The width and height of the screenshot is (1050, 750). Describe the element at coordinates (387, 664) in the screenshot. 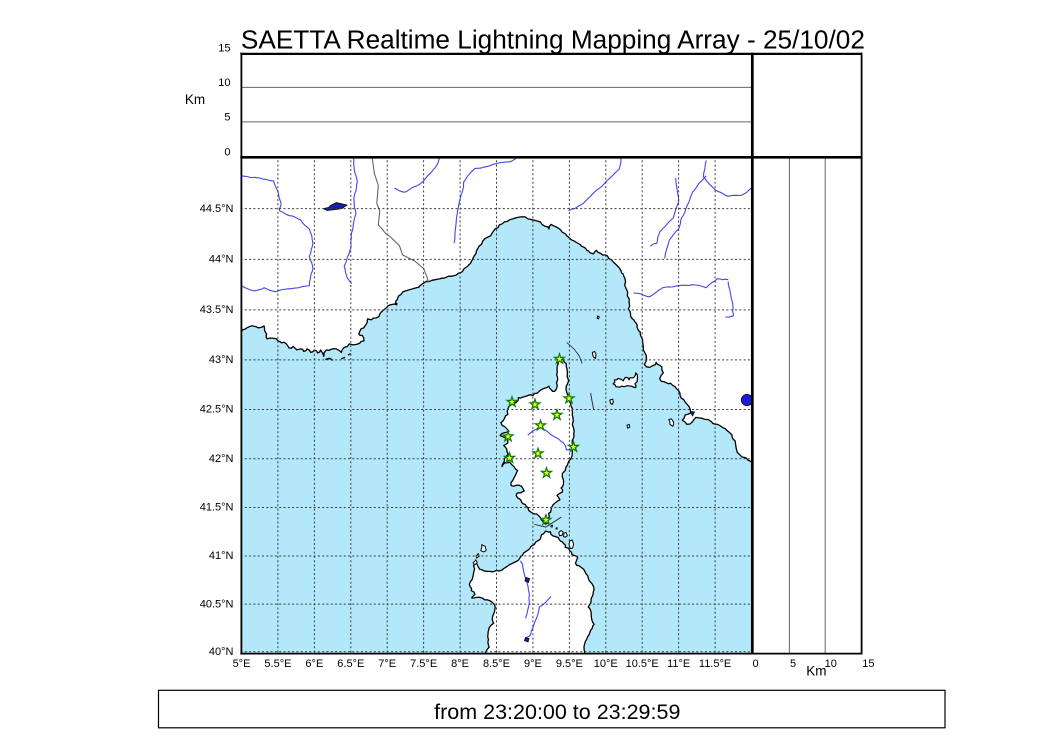

I see `svg-text: 7°E` at that location.